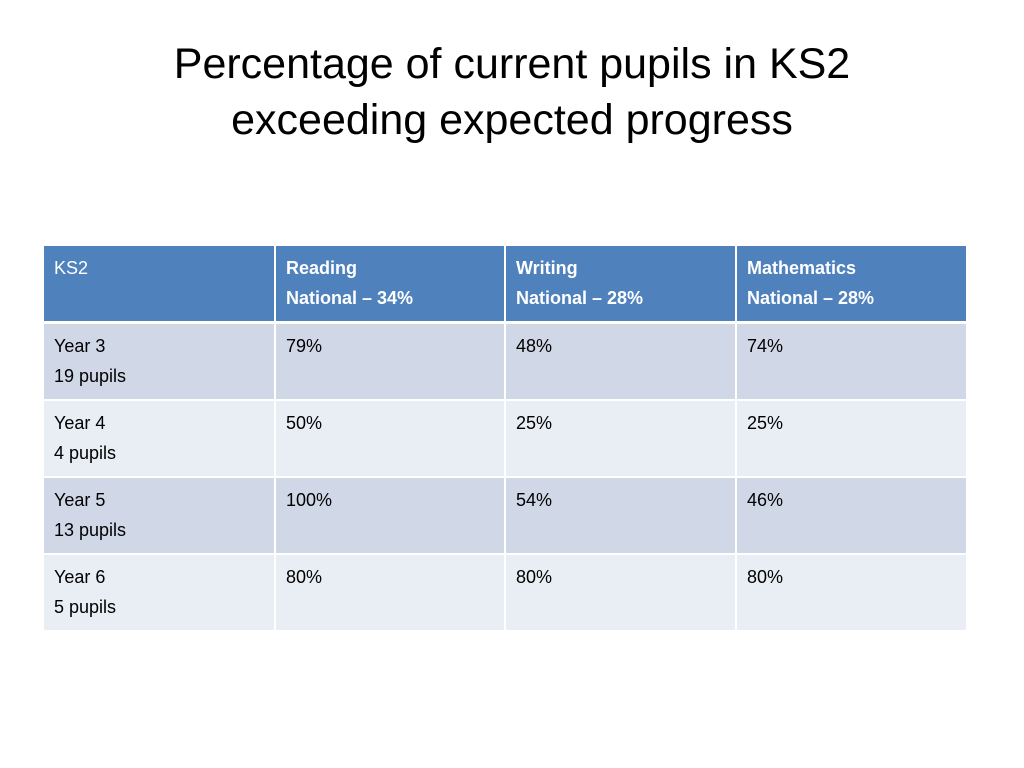 The width and height of the screenshot is (1024, 768). What do you see at coordinates (621, 285) in the screenshot?
I see `header-writing: Writing National – 28%` at bounding box center [621, 285].